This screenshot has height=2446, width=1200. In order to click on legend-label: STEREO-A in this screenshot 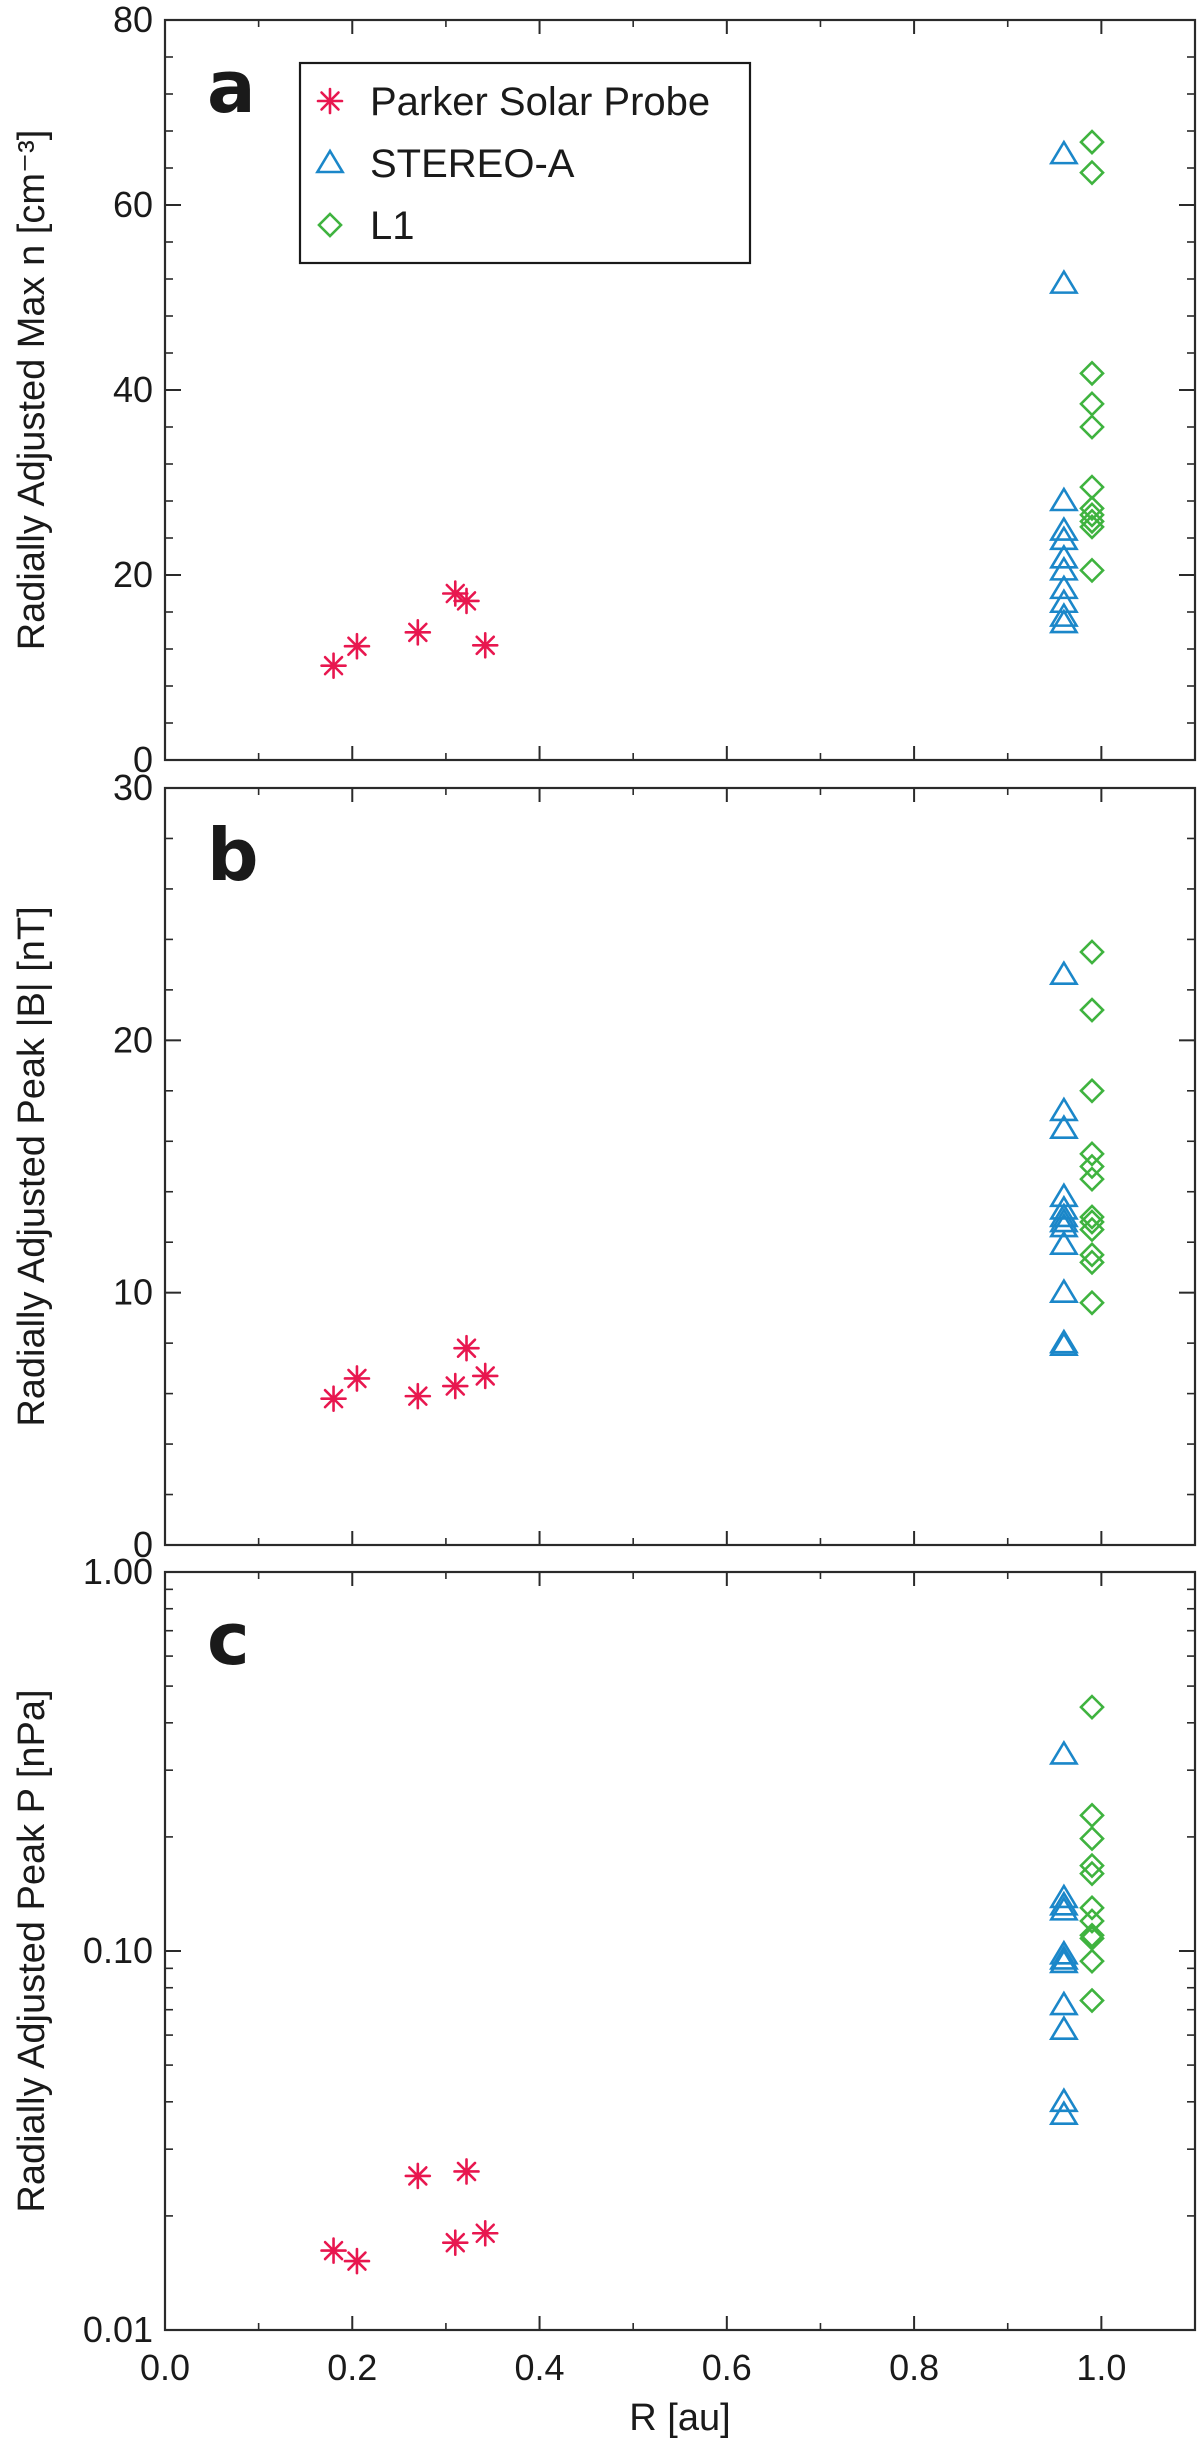, I will do `click(472, 164)`.